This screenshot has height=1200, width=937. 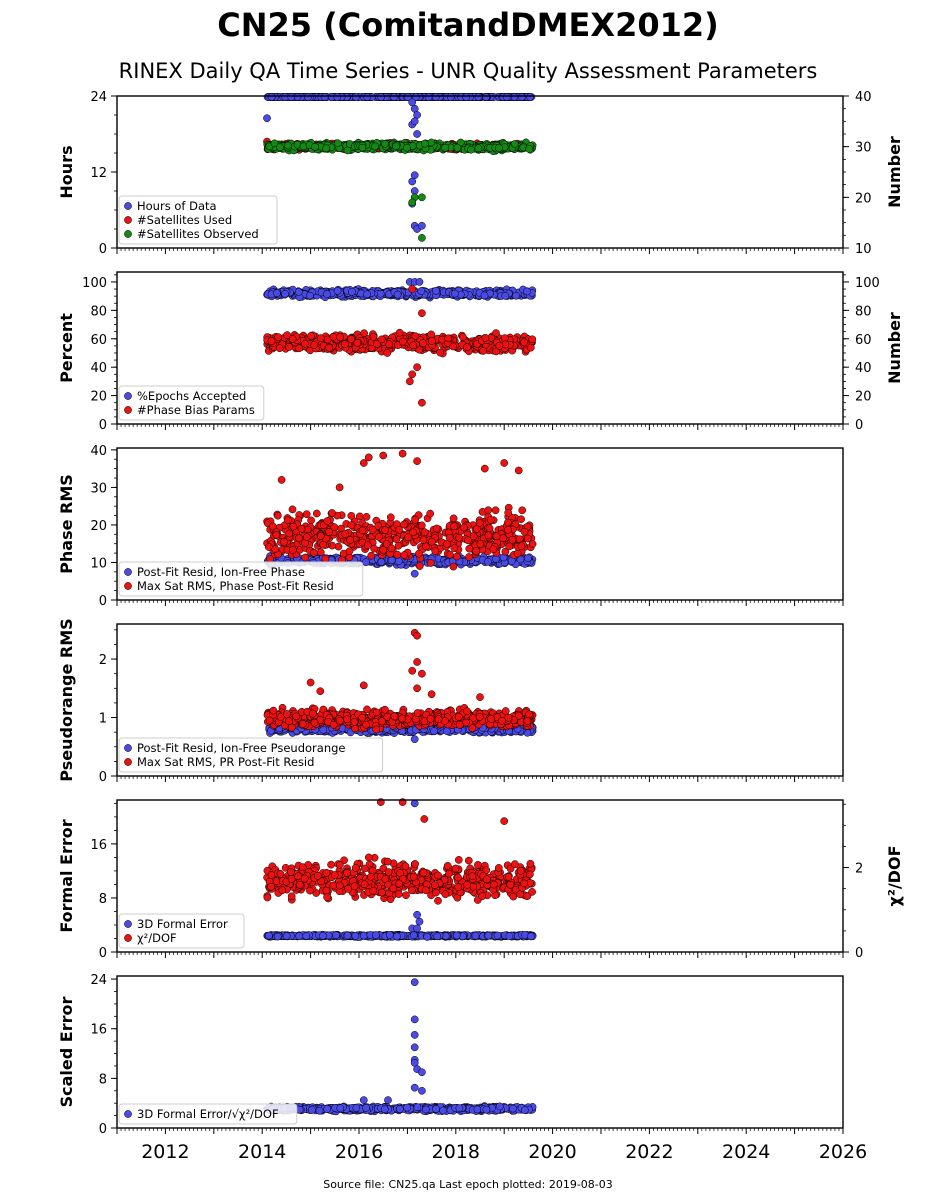 What do you see at coordinates (177, 206) in the screenshot?
I see `legend-label: Hours of Data` at bounding box center [177, 206].